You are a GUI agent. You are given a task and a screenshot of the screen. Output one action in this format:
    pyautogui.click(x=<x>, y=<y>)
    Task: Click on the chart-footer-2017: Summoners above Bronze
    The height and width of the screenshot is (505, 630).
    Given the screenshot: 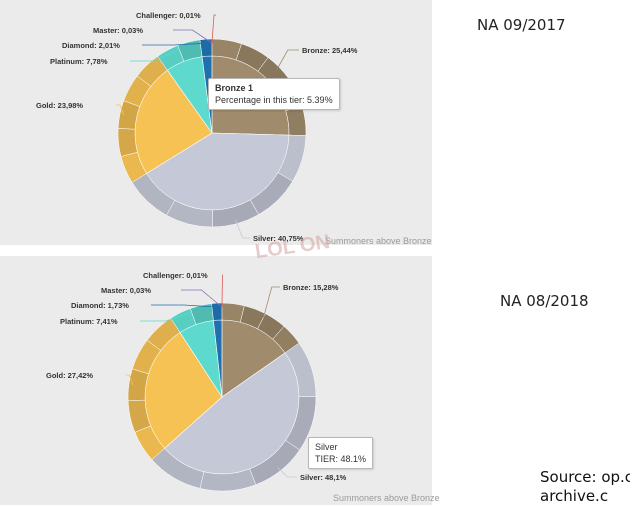 What is the action you would take?
    pyautogui.click(x=378, y=241)
    